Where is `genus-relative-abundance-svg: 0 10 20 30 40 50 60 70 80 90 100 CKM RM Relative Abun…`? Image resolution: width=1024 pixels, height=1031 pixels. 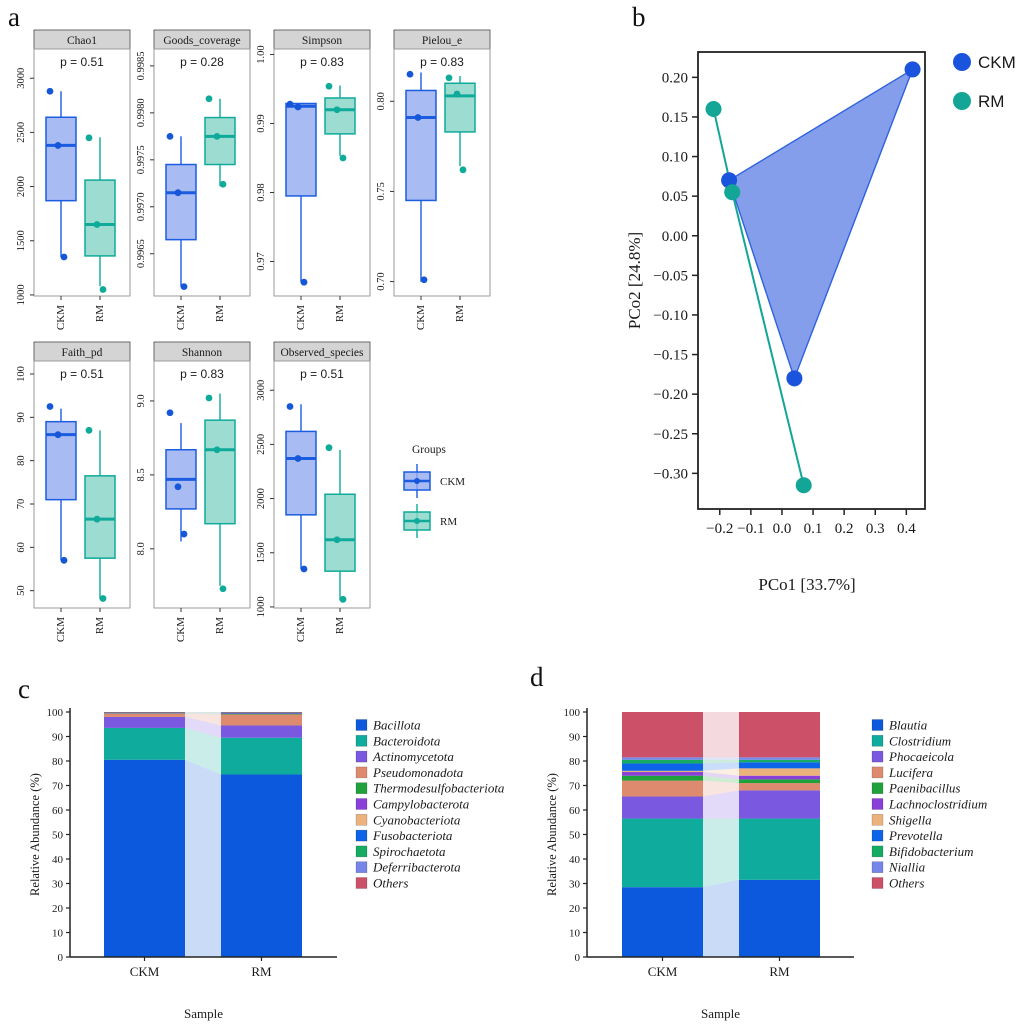 genus-relative-abundance-svg: 0 10 20 30 40 50 60 70 80 90 100 CKM RM Relative Abun… is located at coordinates (766, 864).